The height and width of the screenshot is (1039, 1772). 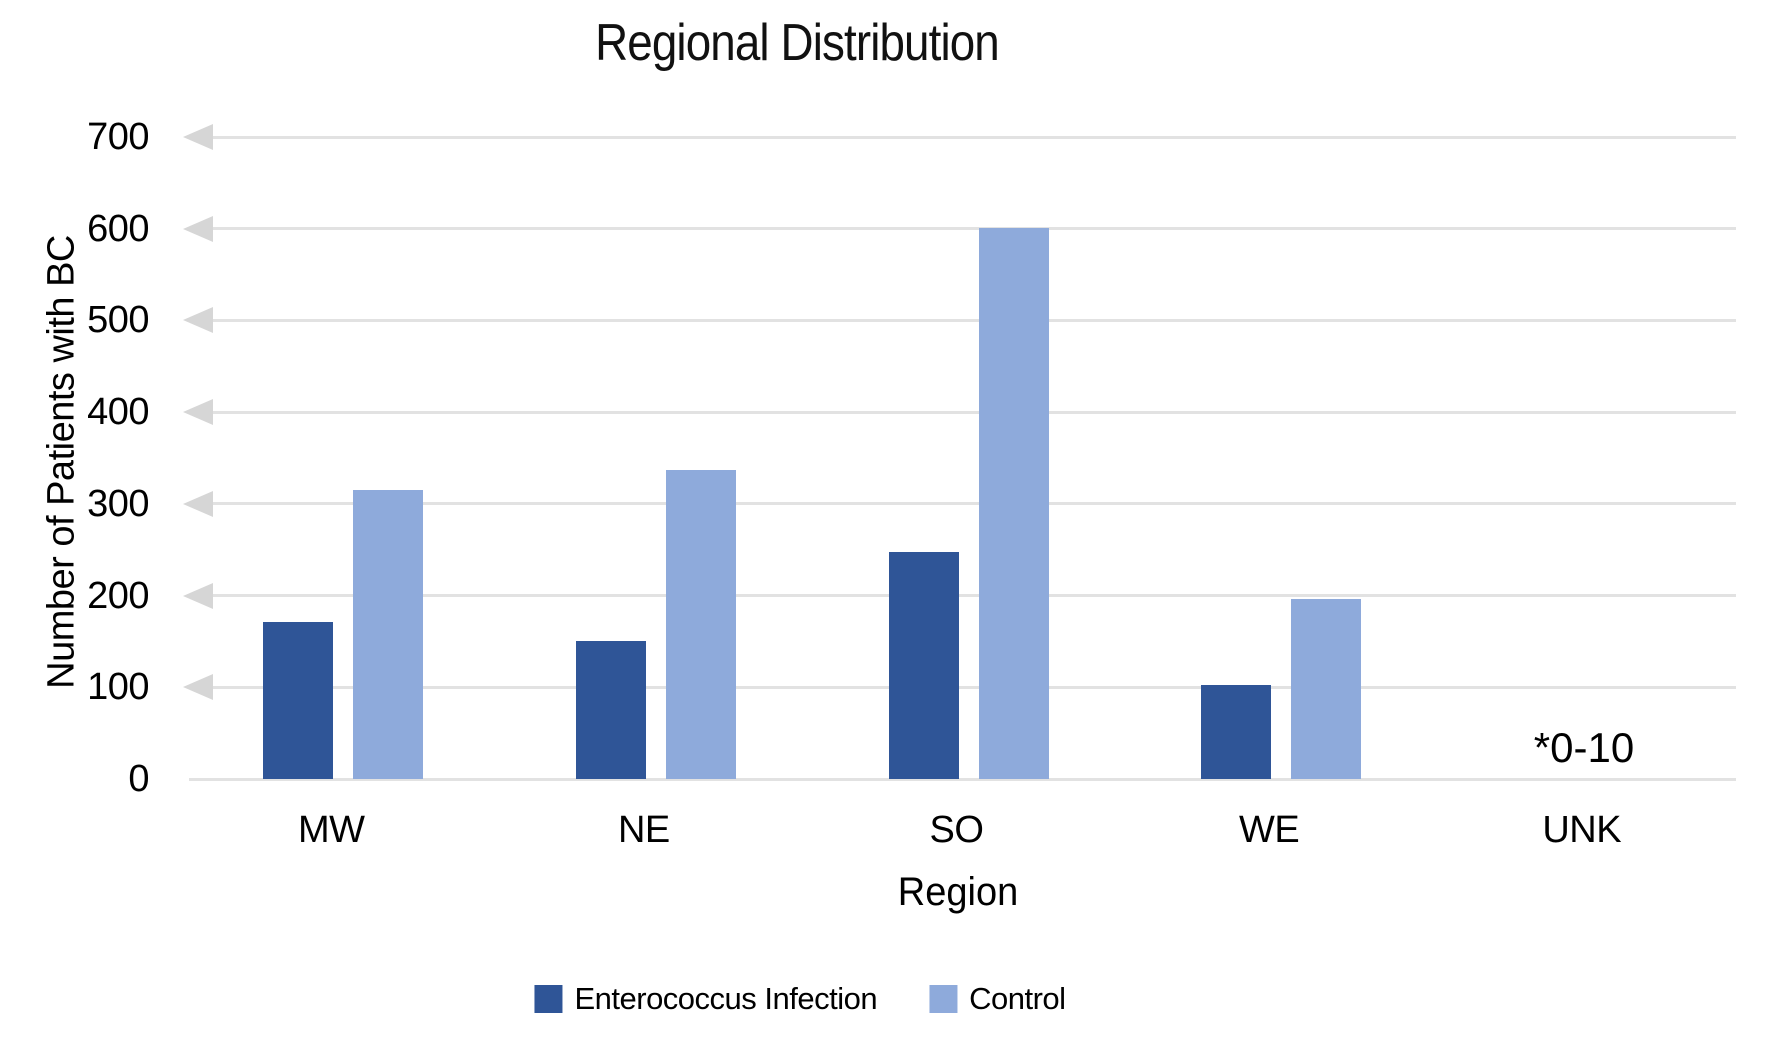 What do you see at coordinates (331, 830) in the screenshot?
I see `x-category-label-mw: MW` at bounding box center [331, 830].